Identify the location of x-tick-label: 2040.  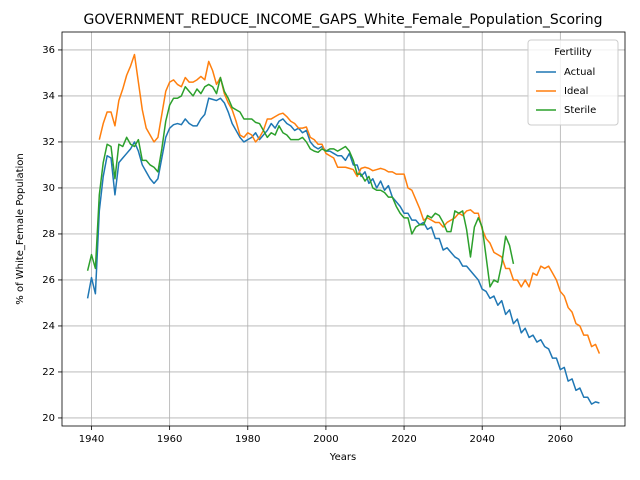
(481, 439).